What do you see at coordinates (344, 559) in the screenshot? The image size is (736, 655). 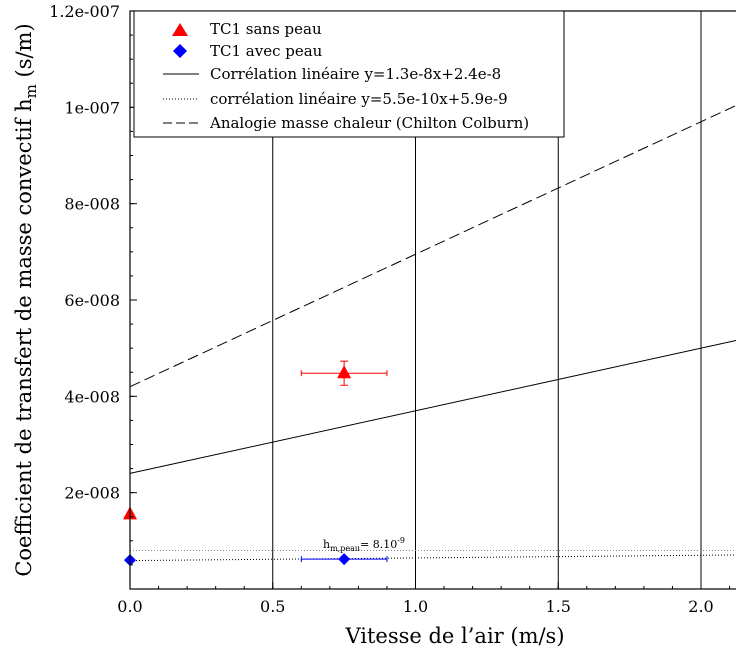 I see `diamond-point` at bounding box center [344, 559].